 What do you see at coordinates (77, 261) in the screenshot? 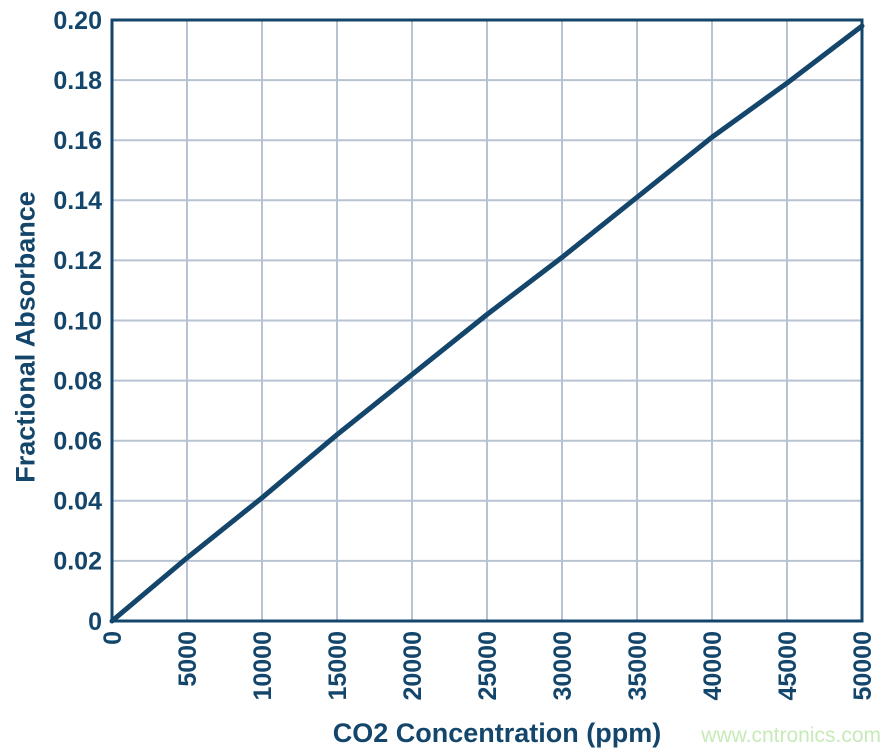
I see `y-tick-label: 0.12` at bounding box center [77, 261].